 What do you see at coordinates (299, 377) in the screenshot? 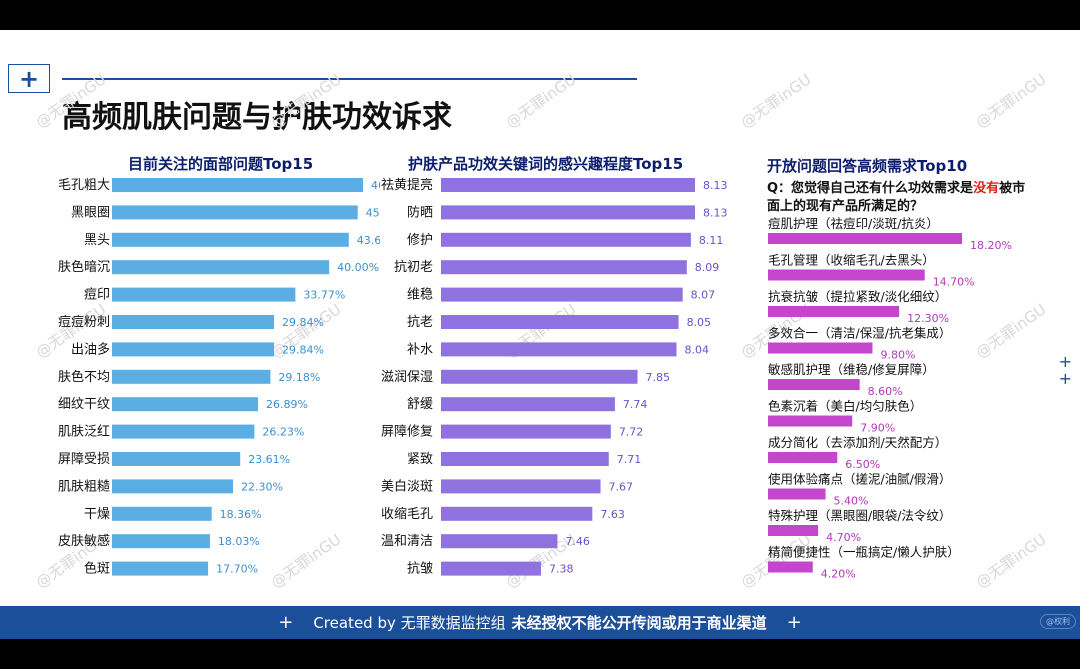
I see `value-label: 29.18%` at bounding box center [299, 377].